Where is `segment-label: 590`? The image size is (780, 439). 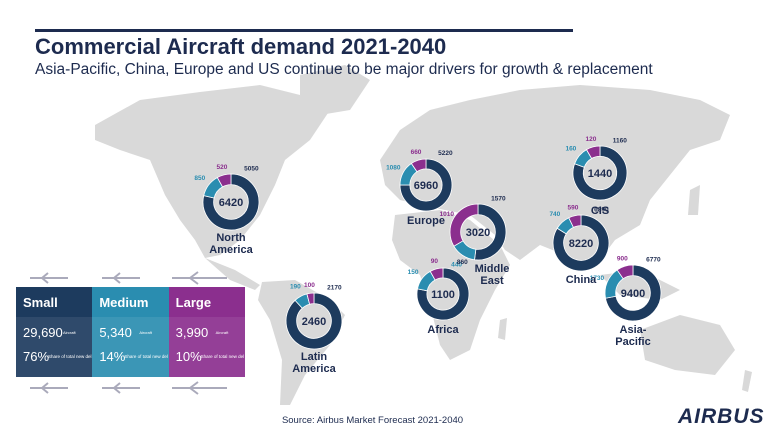 segment-label: 590 is located at coordinates (573, 208).